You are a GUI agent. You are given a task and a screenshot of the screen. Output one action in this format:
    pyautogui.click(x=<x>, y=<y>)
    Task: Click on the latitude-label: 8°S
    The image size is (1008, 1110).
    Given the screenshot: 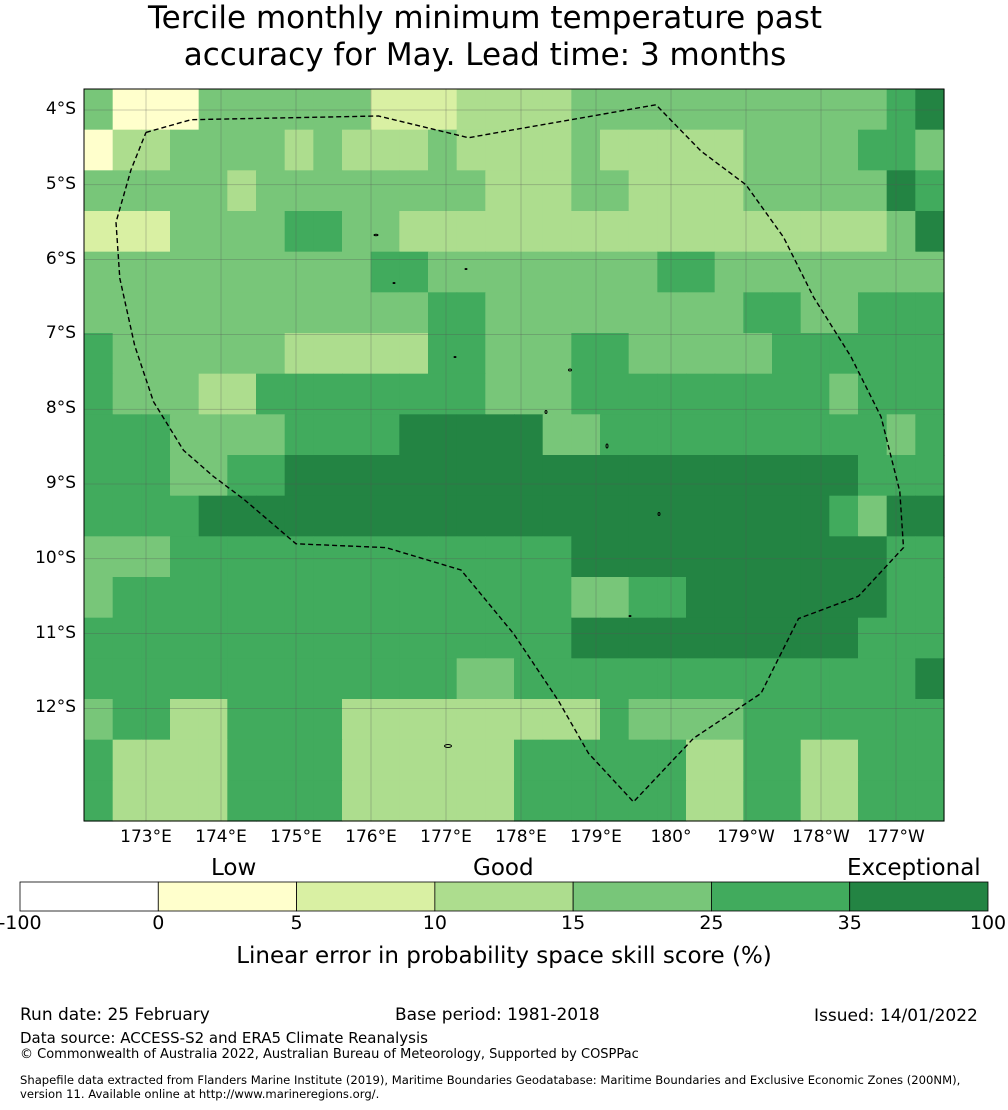 What is the action you would take?
    pyautogui.click(x=60, y=408)
    